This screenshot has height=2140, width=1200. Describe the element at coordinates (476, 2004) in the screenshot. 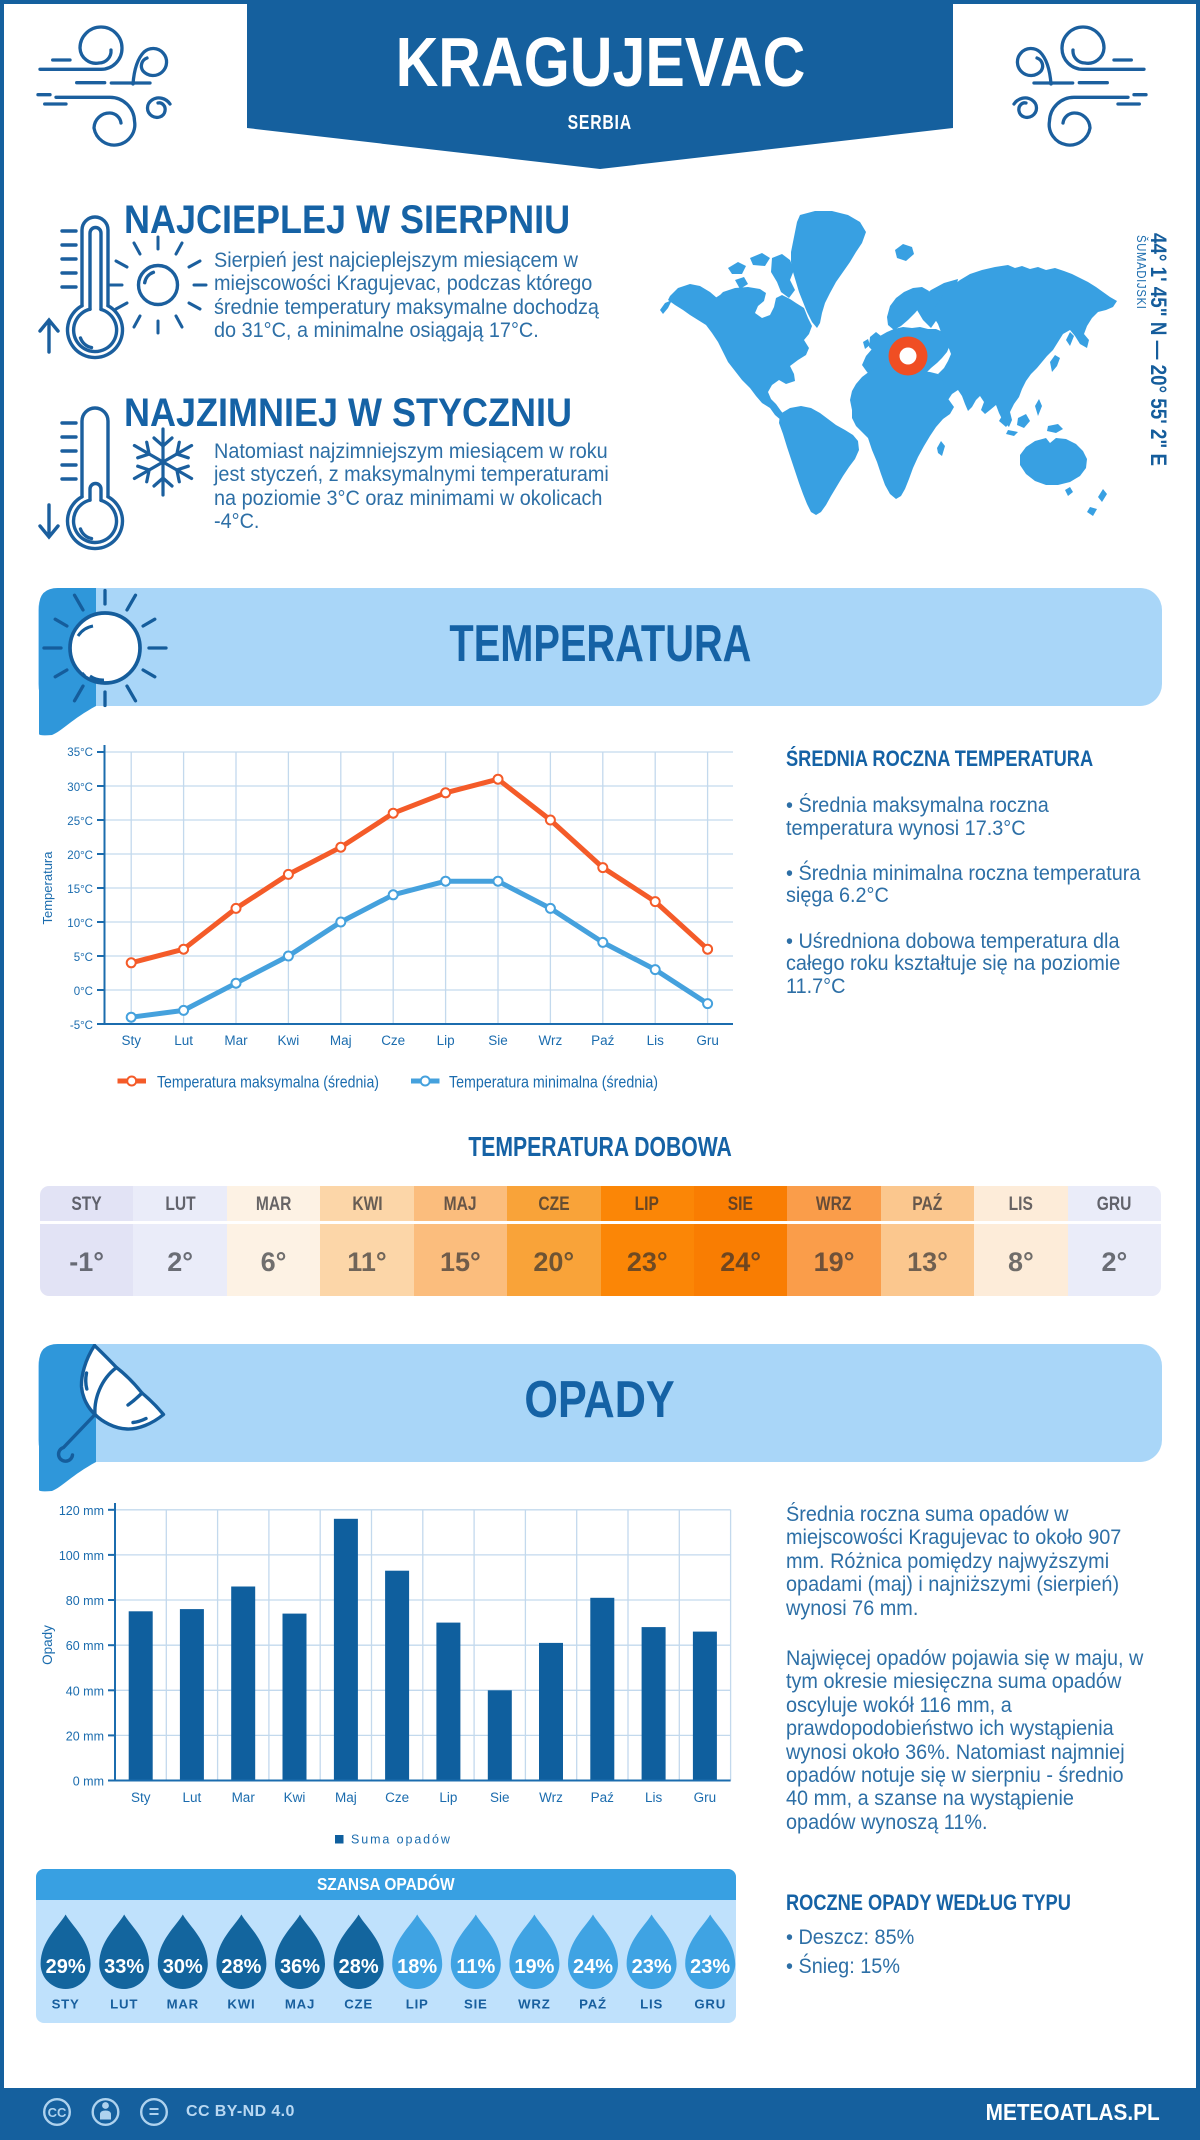

I see `svg-text: SIE` at that location.